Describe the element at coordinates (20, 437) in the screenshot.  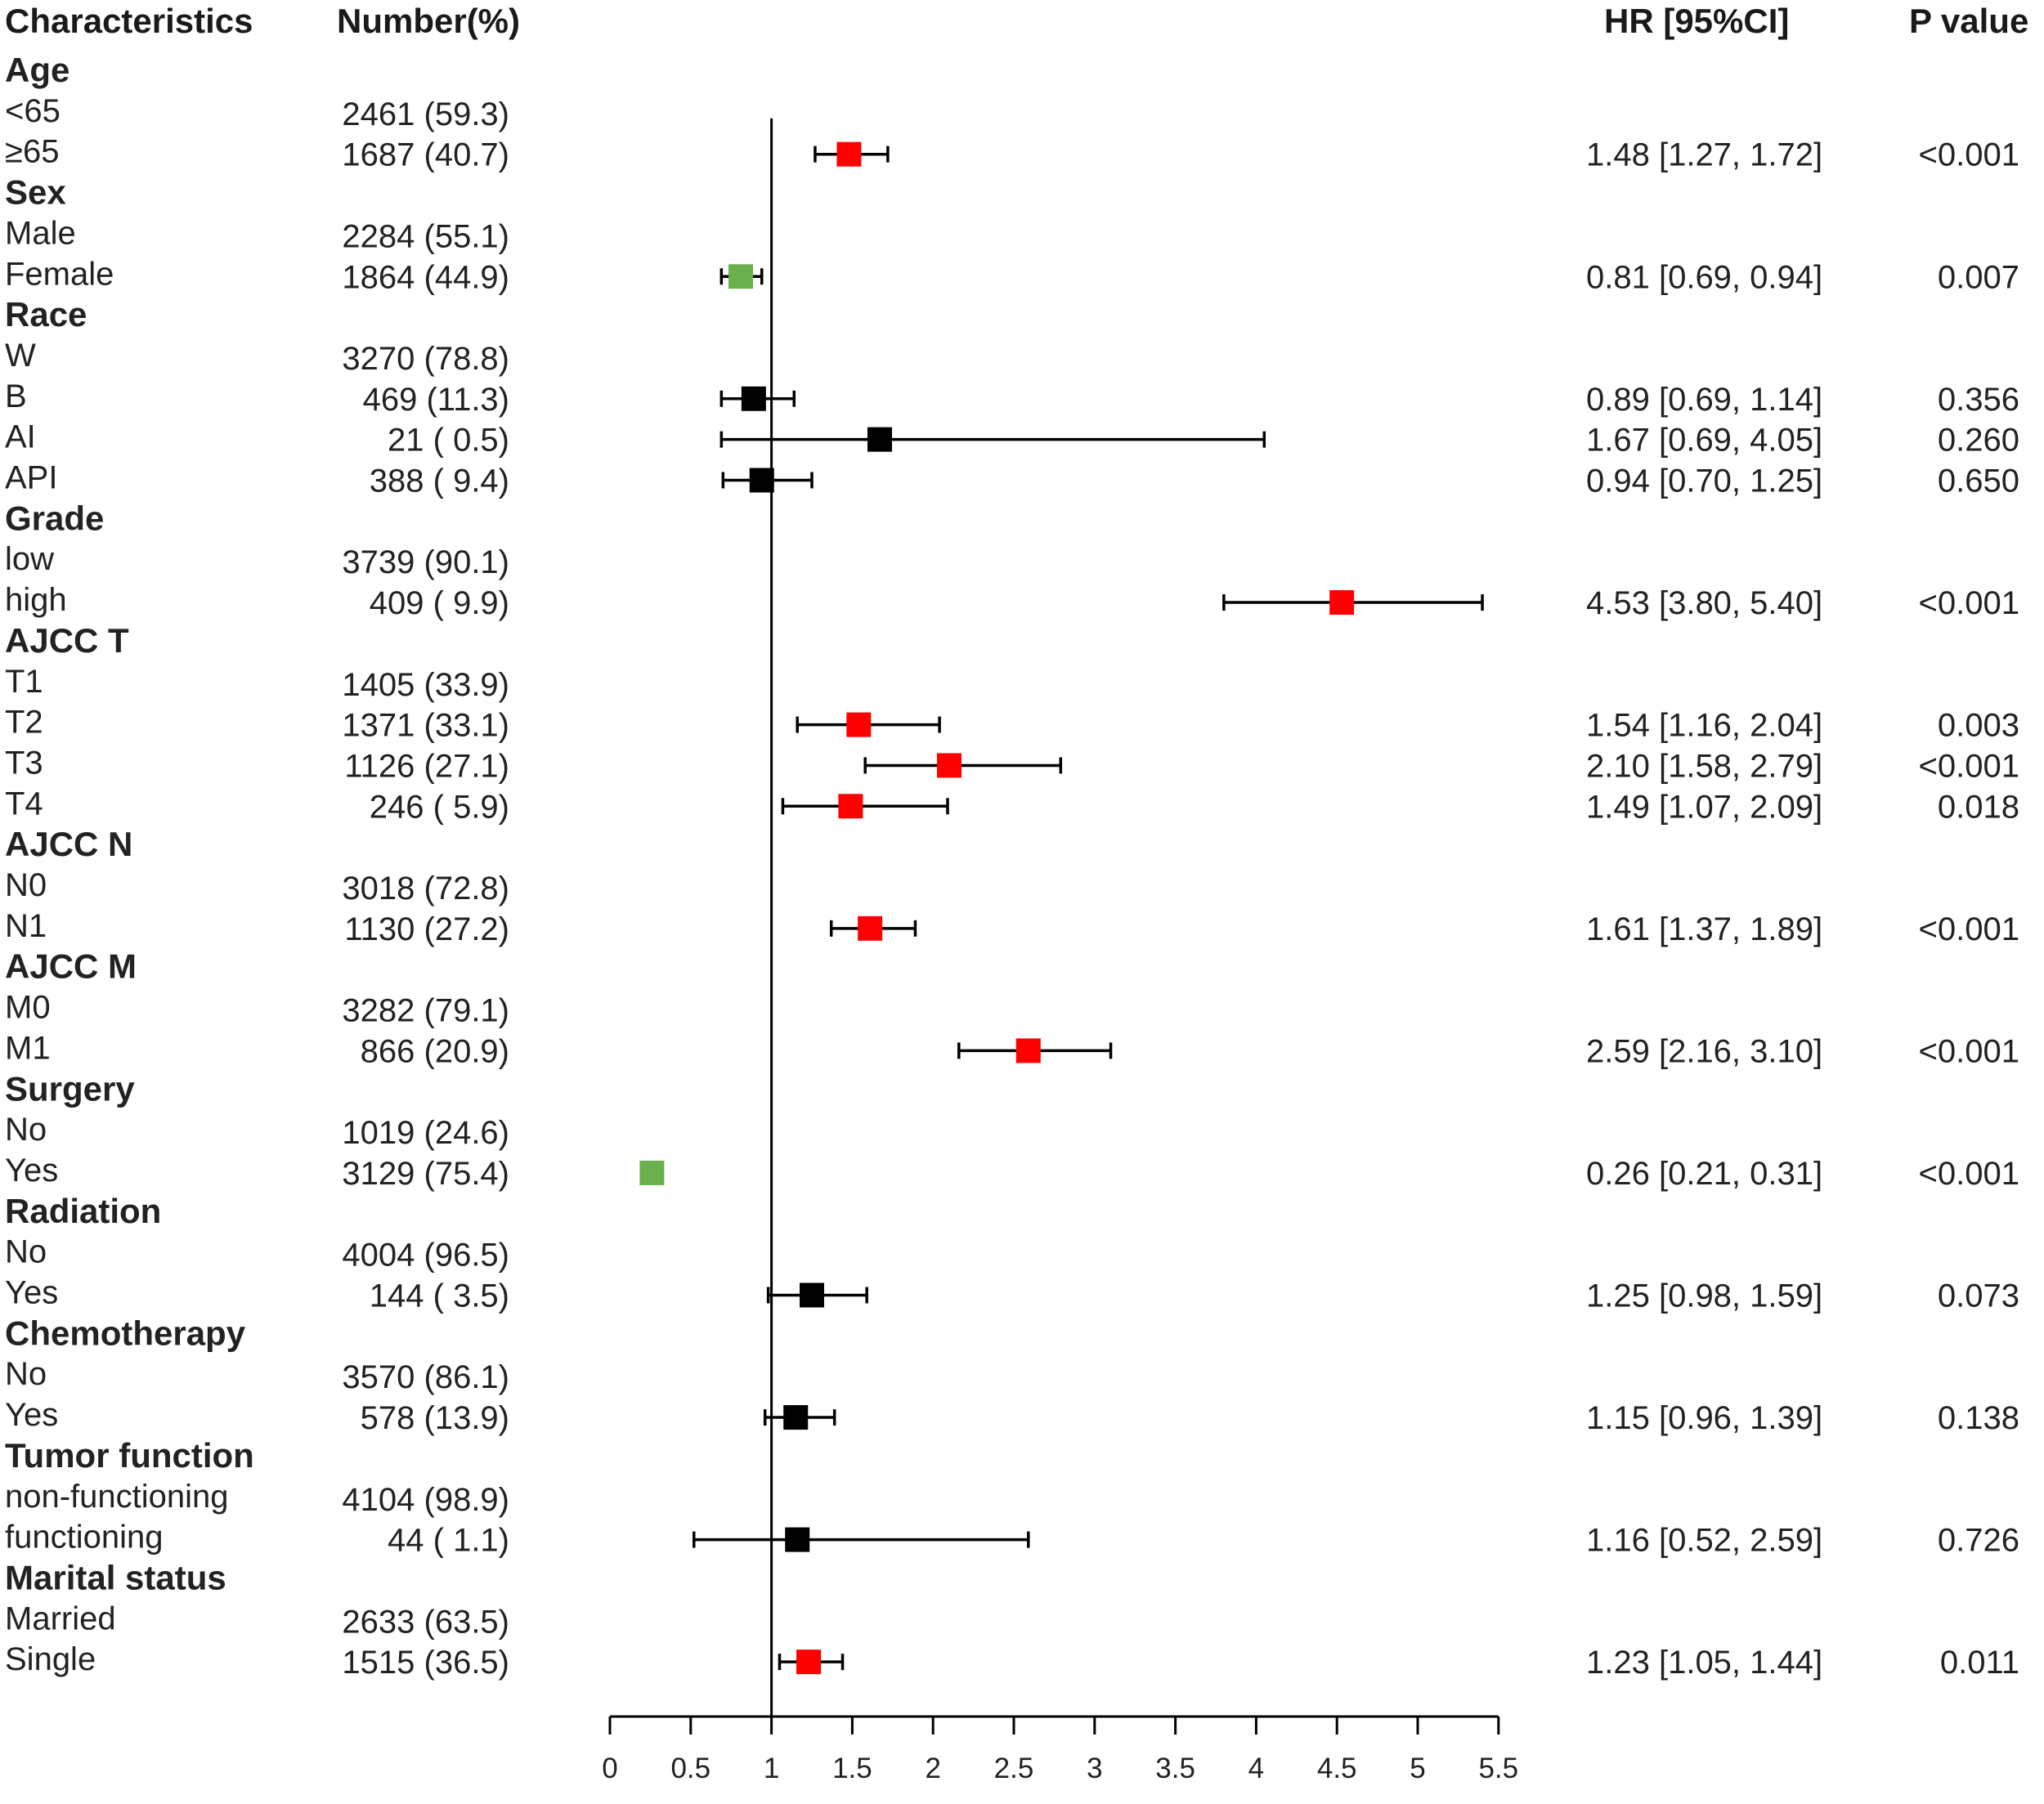
I see `row-label: AI` at that location.